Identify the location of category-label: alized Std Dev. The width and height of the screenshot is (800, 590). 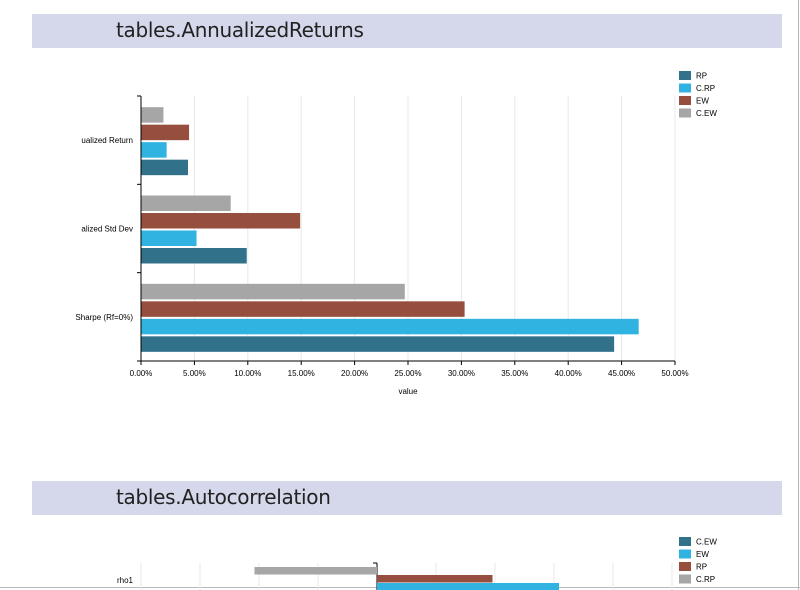
(107, 229).